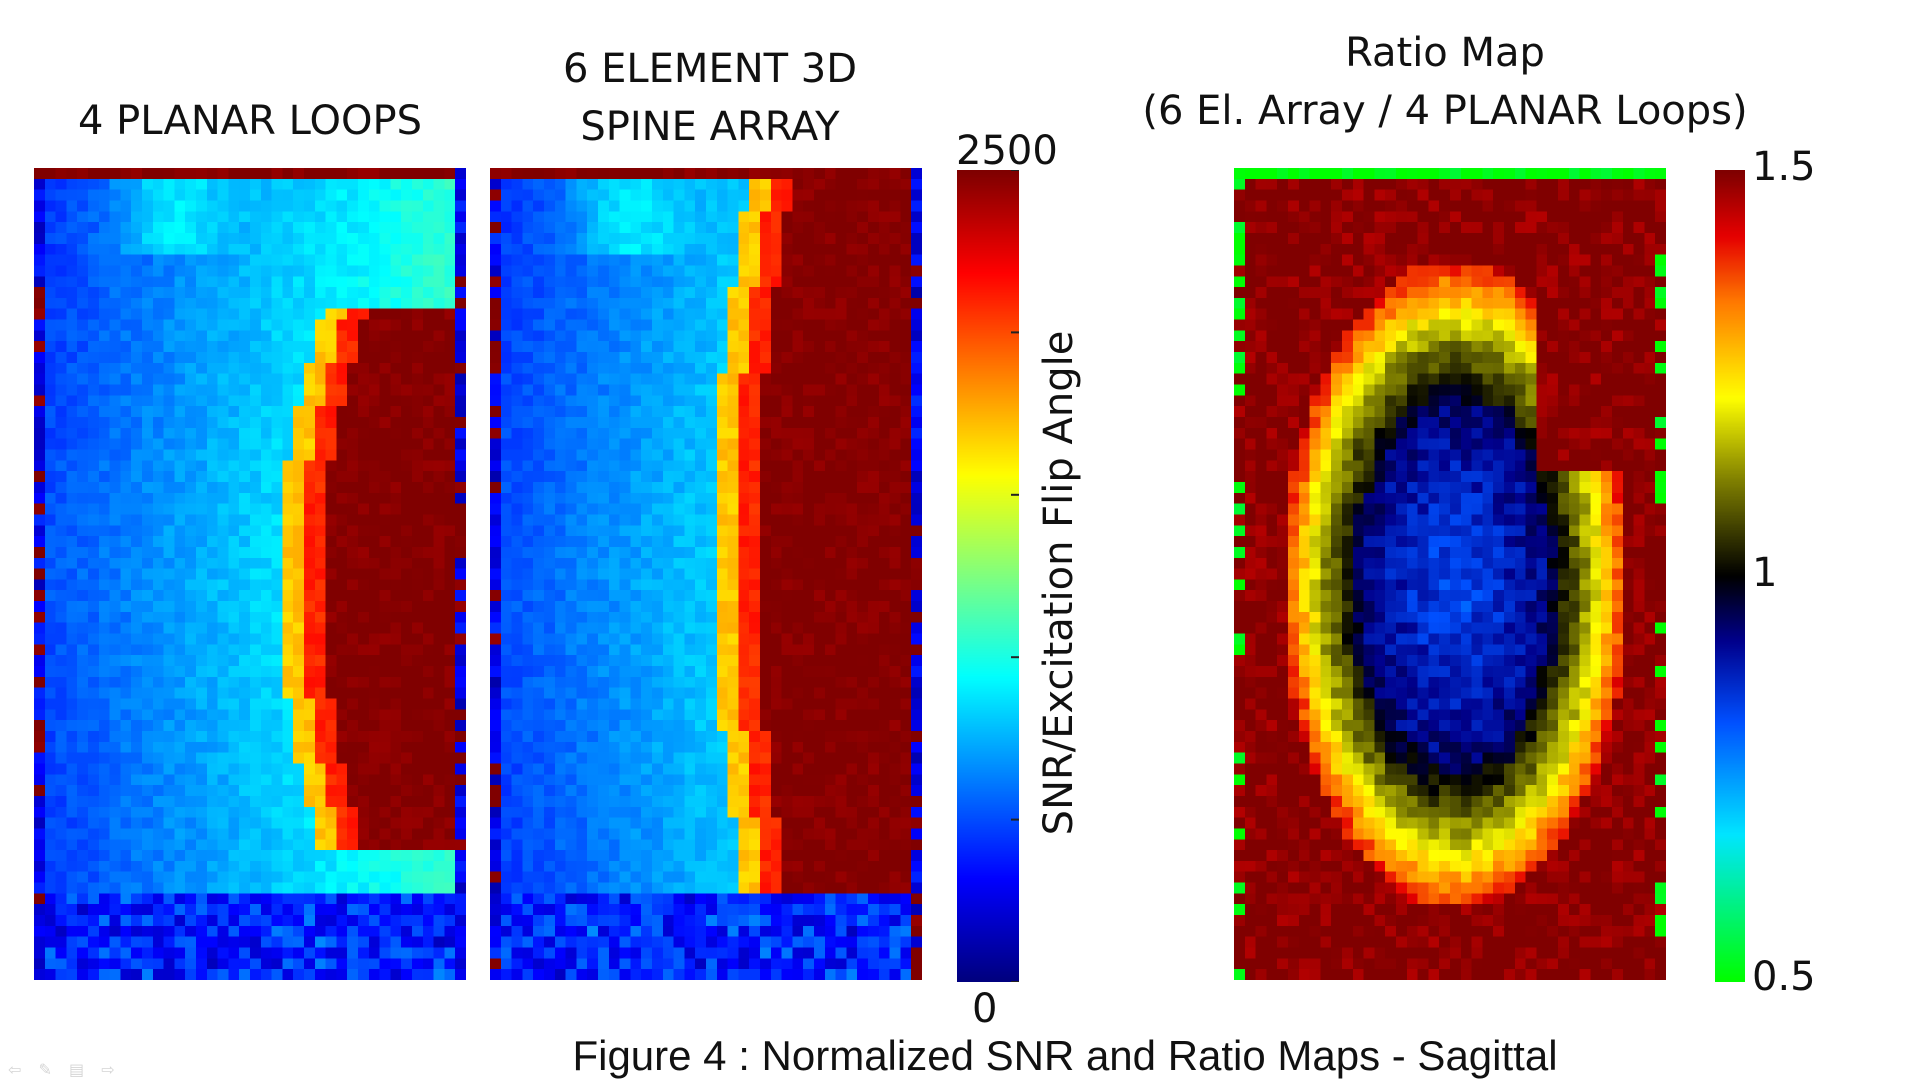  What do you see at coordinates (1765, 573) in the screenshot?
I see `colorbar-ratio-mid-label: 1` at bounding box center [1765, 573].